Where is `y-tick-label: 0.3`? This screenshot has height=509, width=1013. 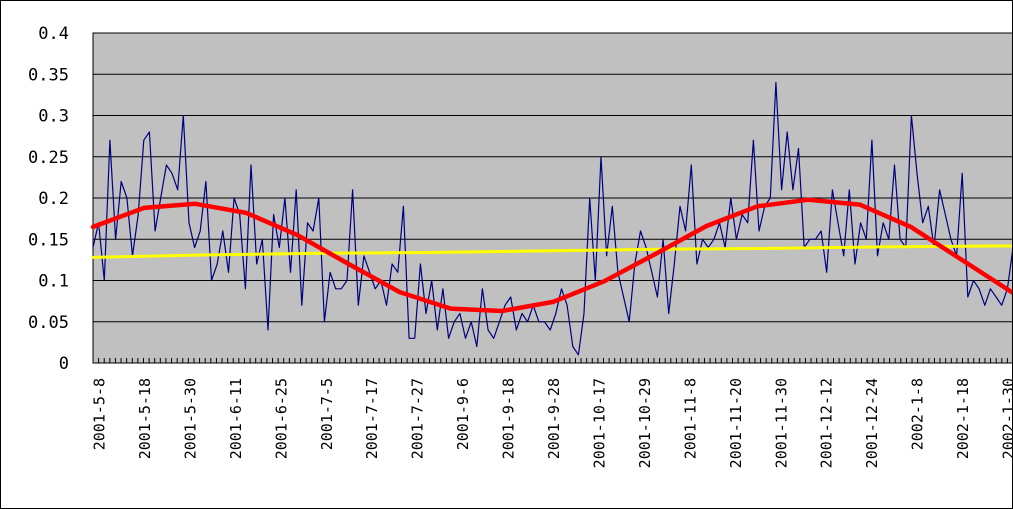 y-tick-label: 0.3 is located at coordinates (53, 117).